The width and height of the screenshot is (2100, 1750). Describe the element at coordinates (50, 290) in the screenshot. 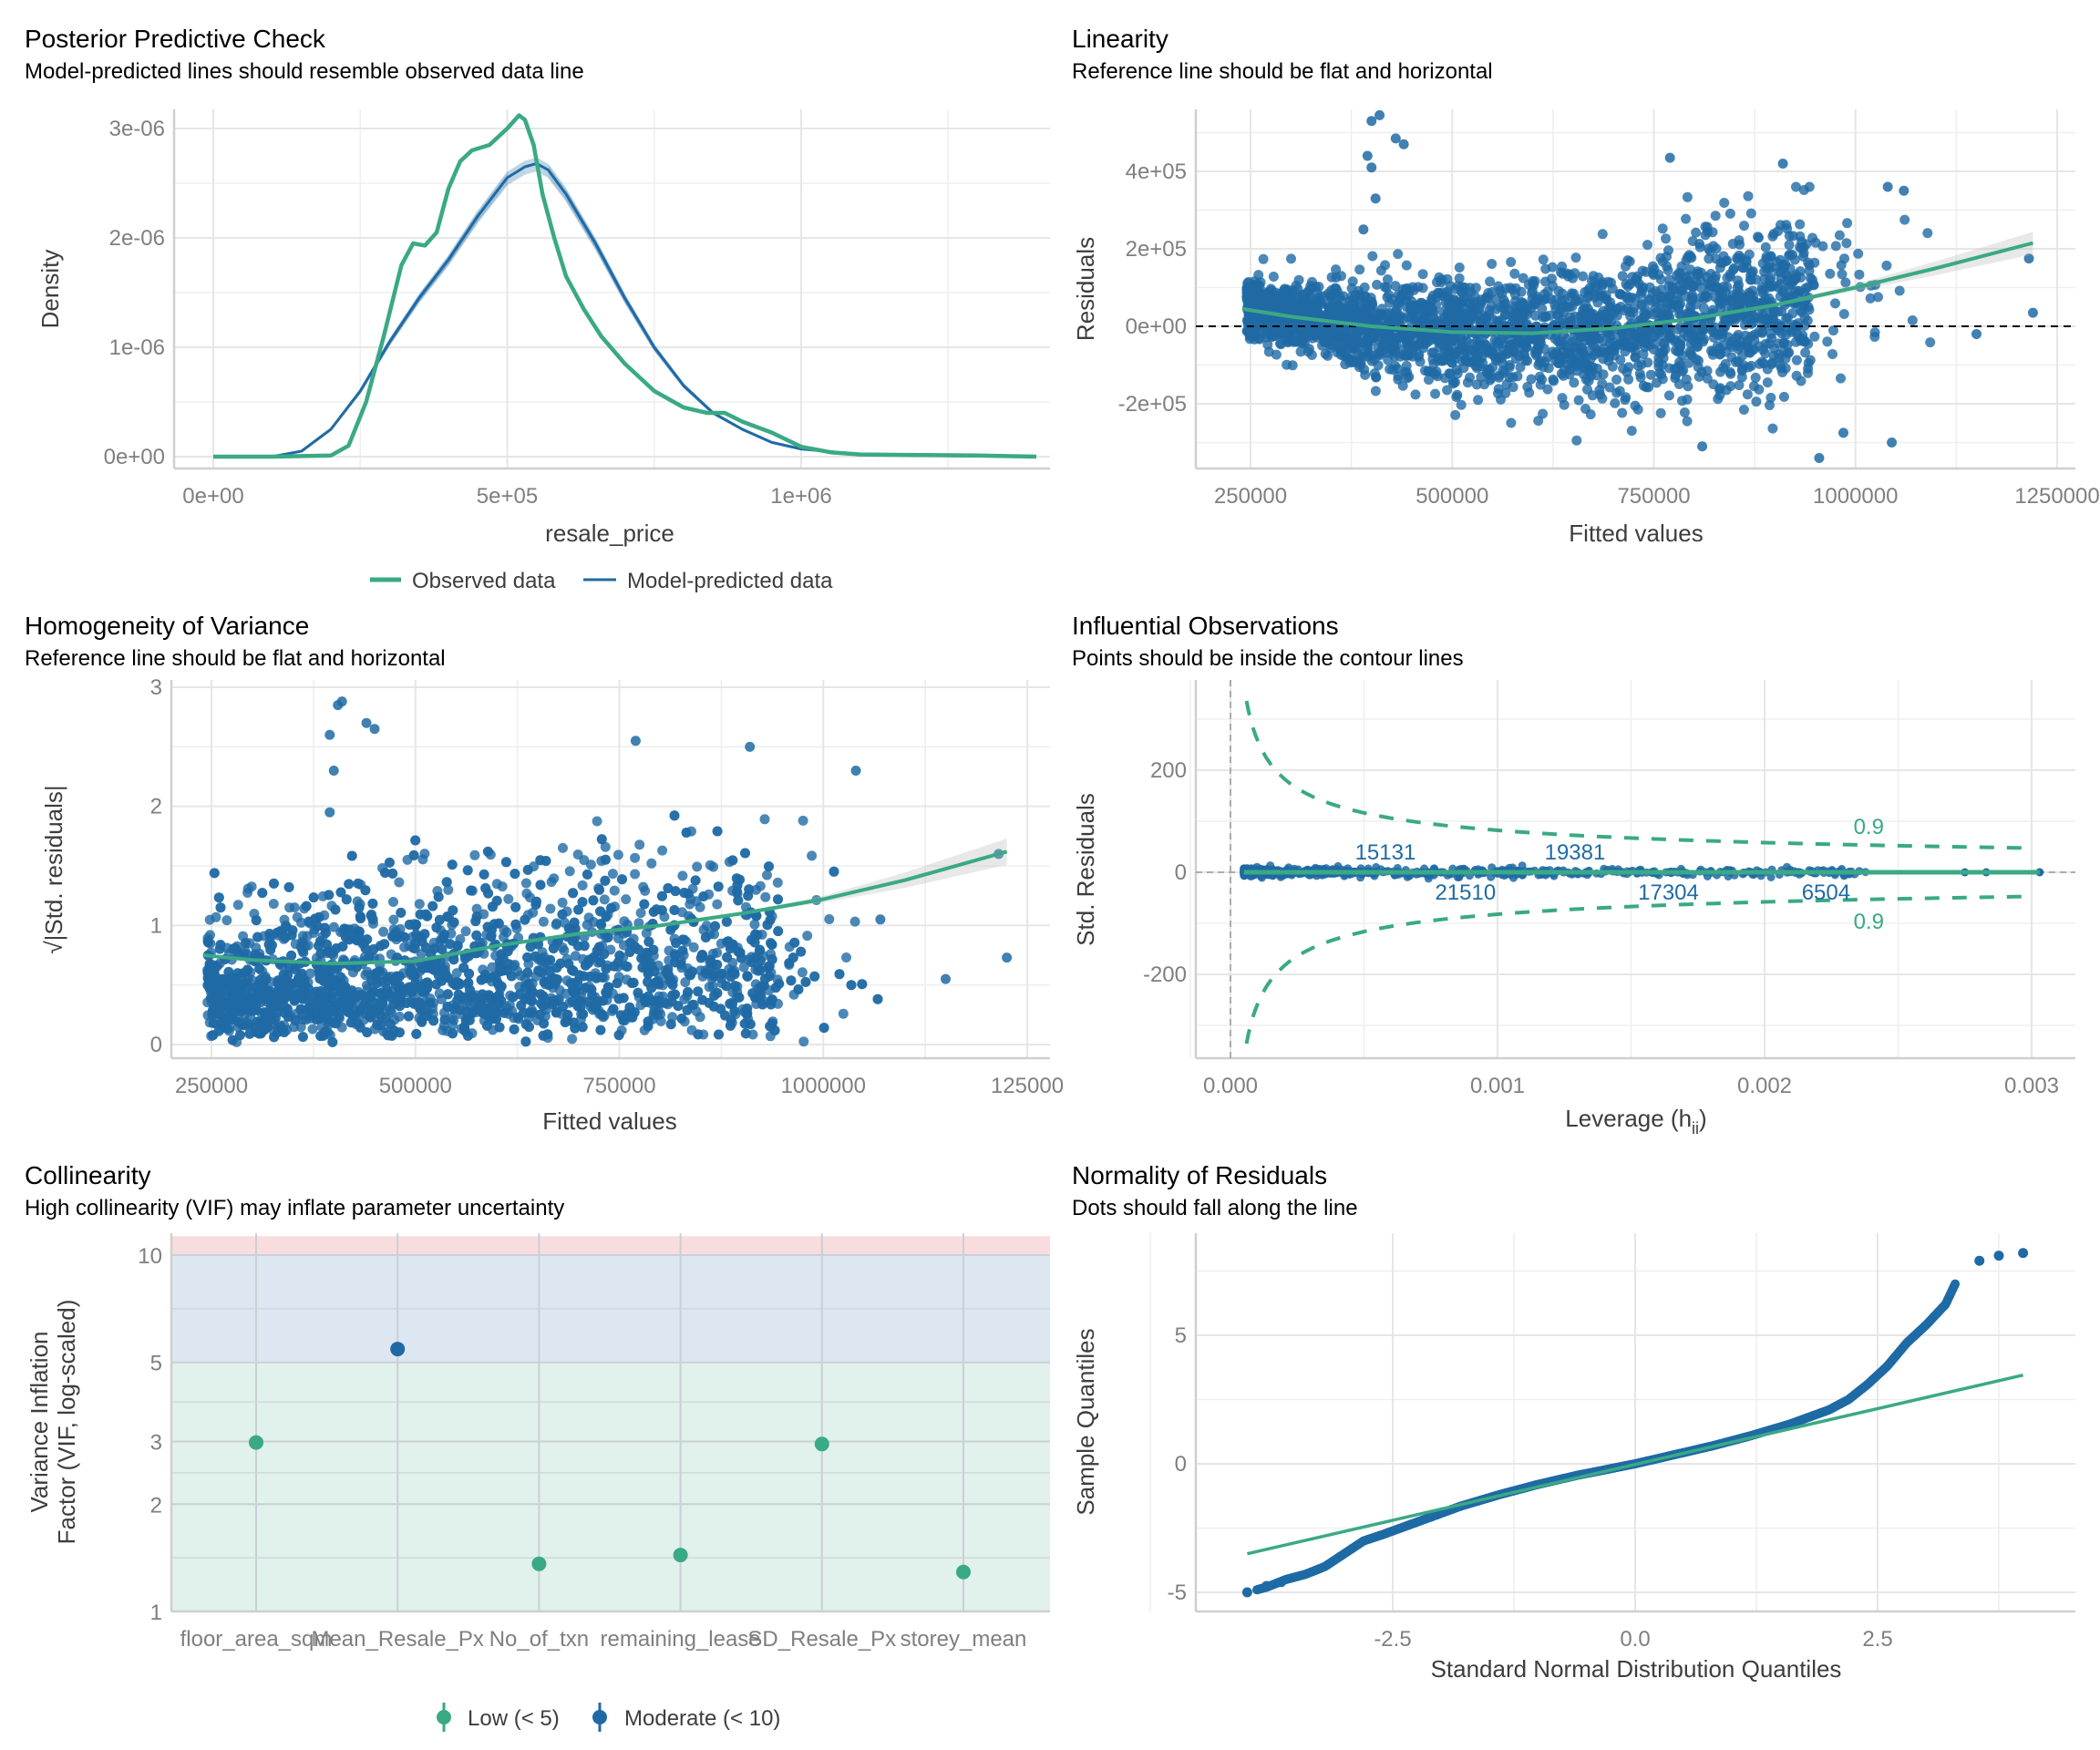

I see `ppc-y-axis-title: Density` at that location.